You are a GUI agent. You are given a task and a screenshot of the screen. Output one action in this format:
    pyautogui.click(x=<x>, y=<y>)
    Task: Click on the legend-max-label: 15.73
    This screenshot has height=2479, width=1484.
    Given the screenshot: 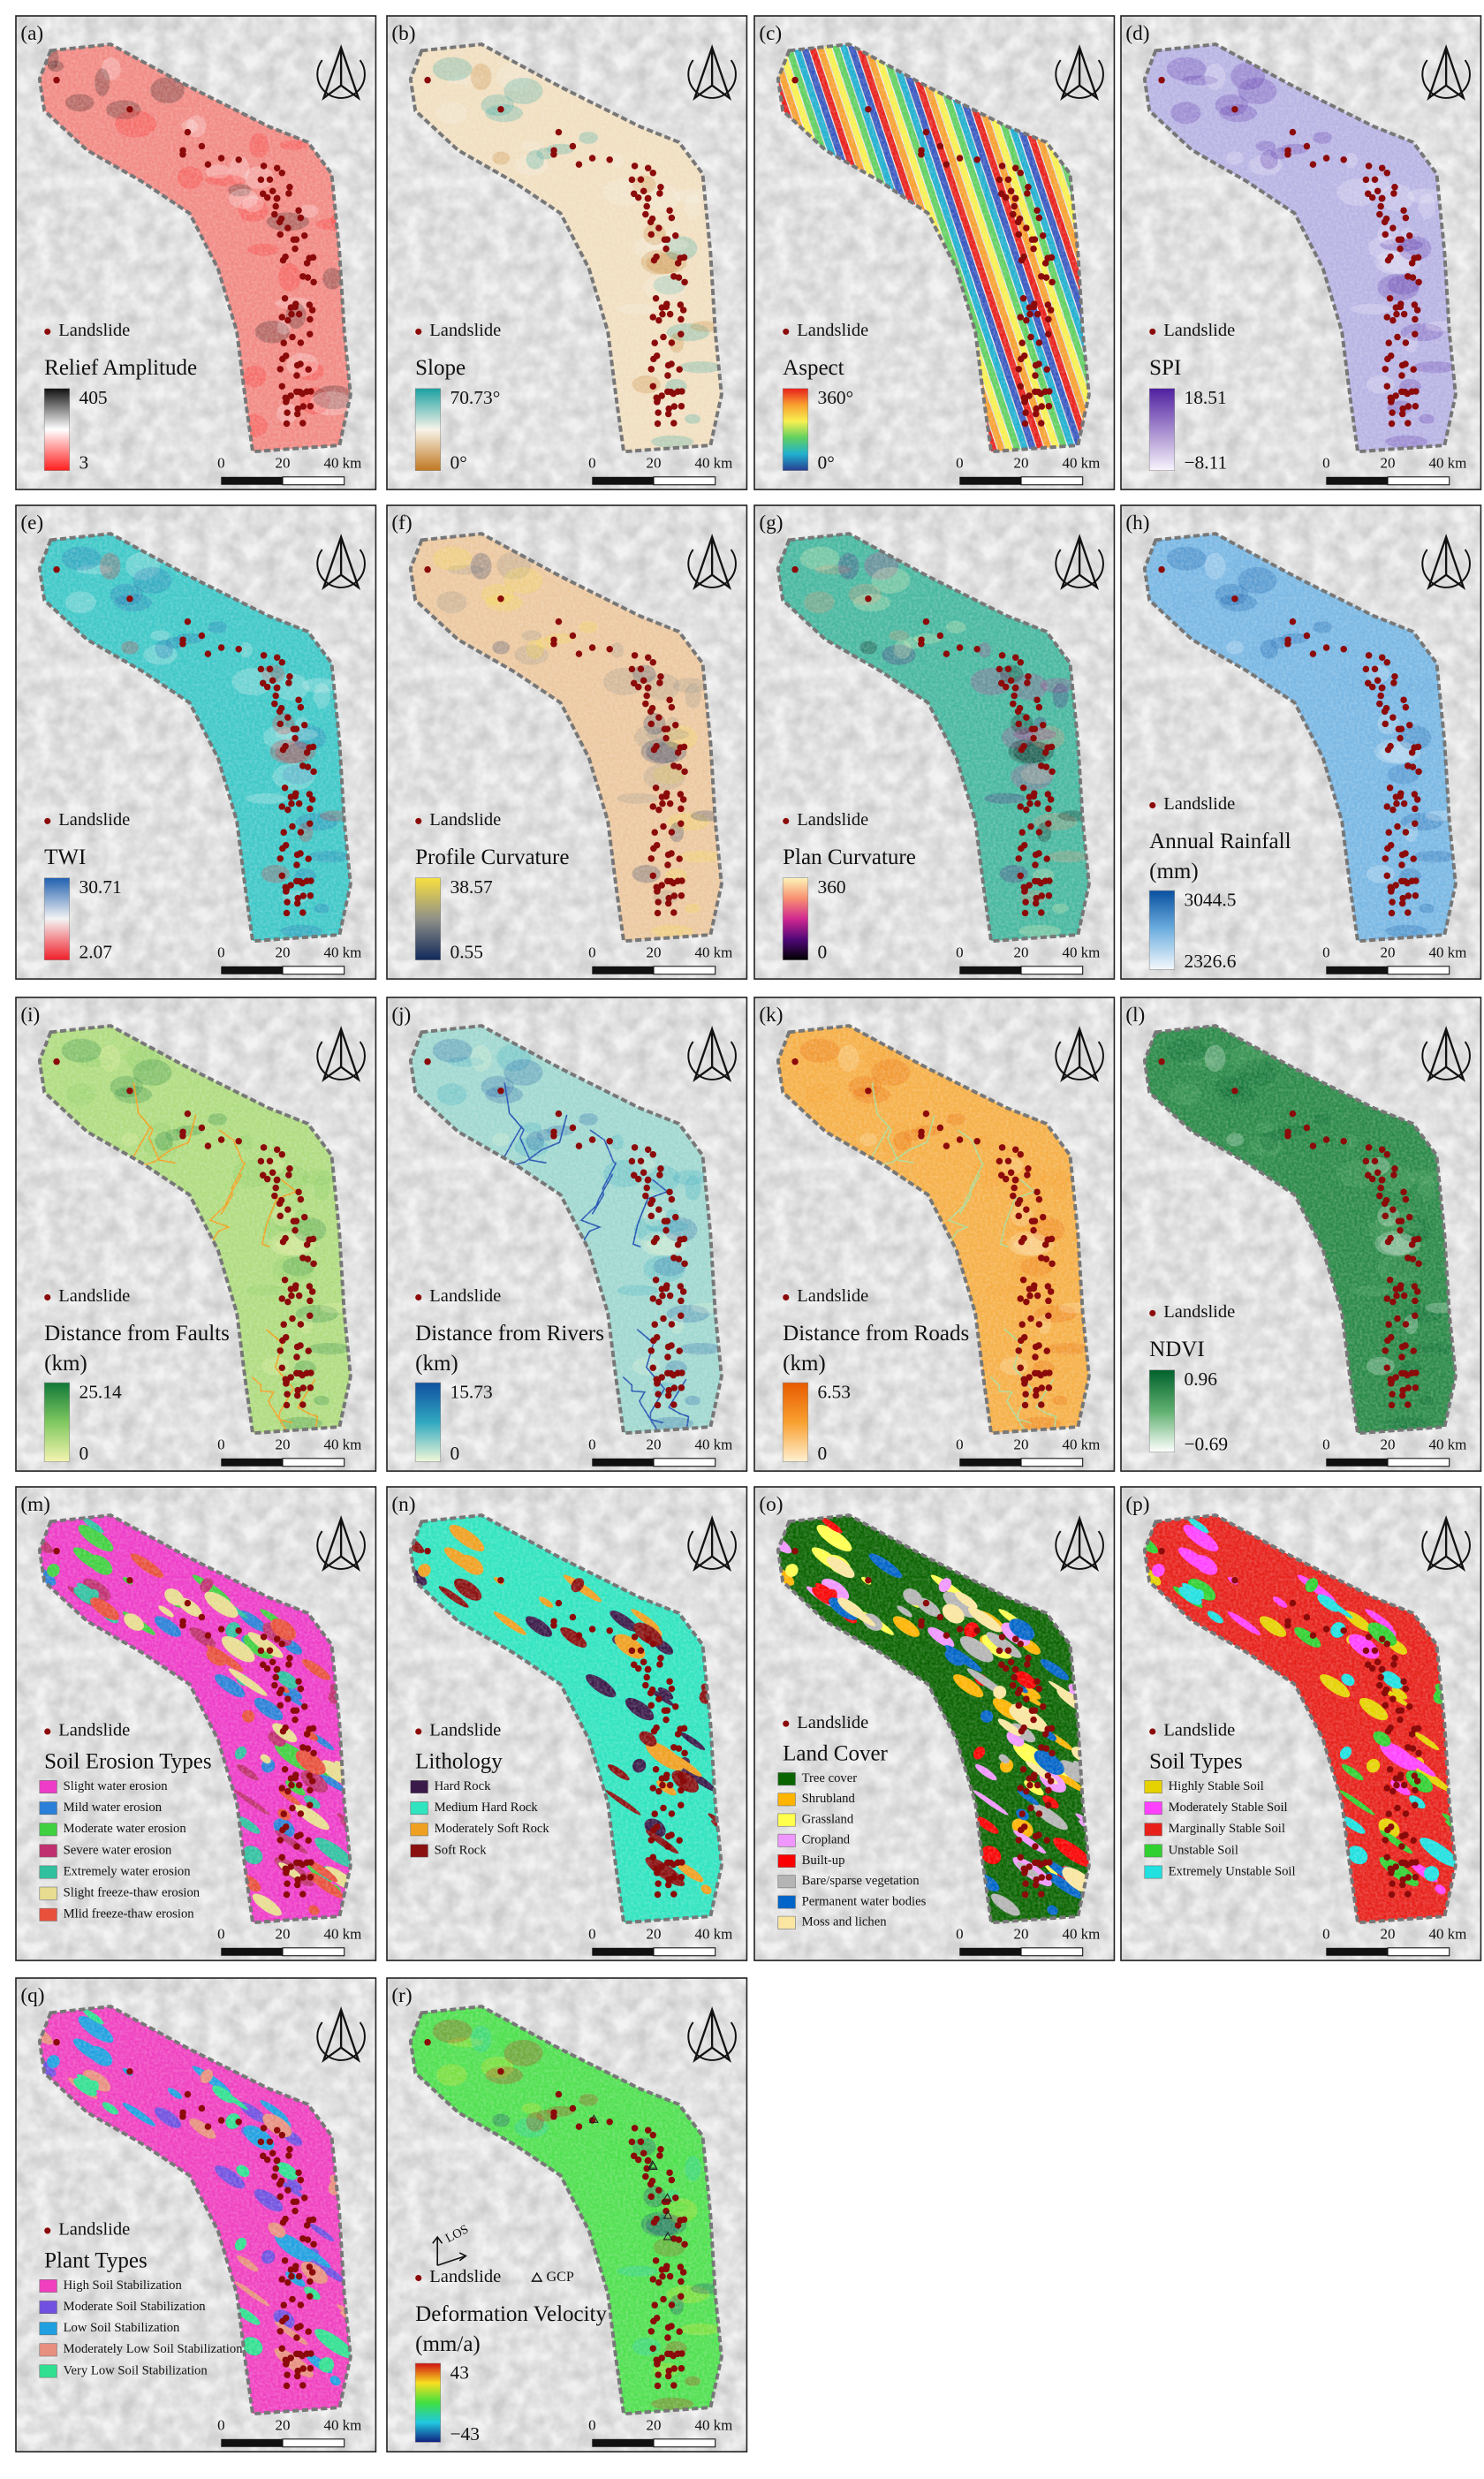 What is the action you would take?
    pyautogui.click(x=471, y=1391)
    